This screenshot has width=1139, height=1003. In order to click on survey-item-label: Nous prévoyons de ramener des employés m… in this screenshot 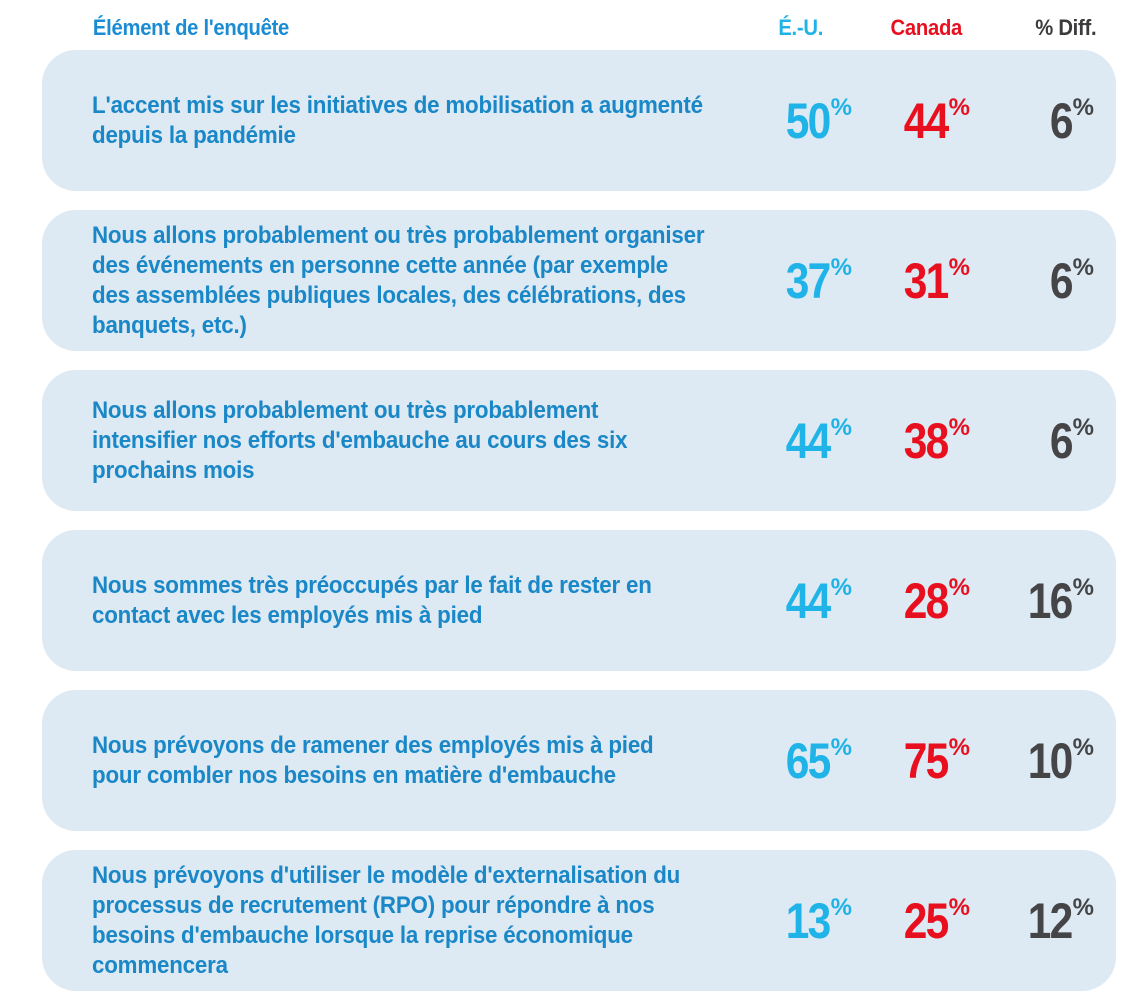, I will do `click(422, 760)`.